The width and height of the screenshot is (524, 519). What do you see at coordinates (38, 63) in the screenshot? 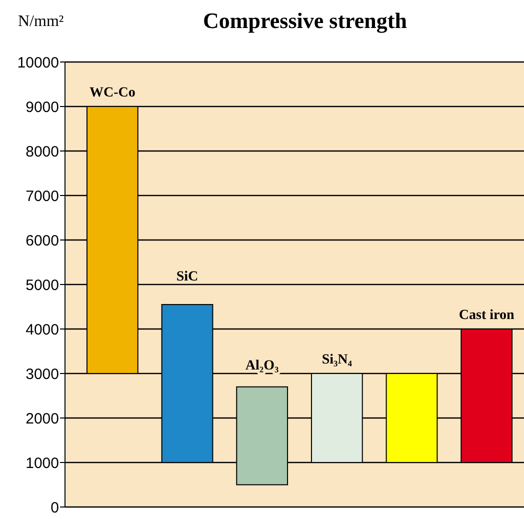
I see `y-tick-label: 10000` at bounding box center [38, 63].